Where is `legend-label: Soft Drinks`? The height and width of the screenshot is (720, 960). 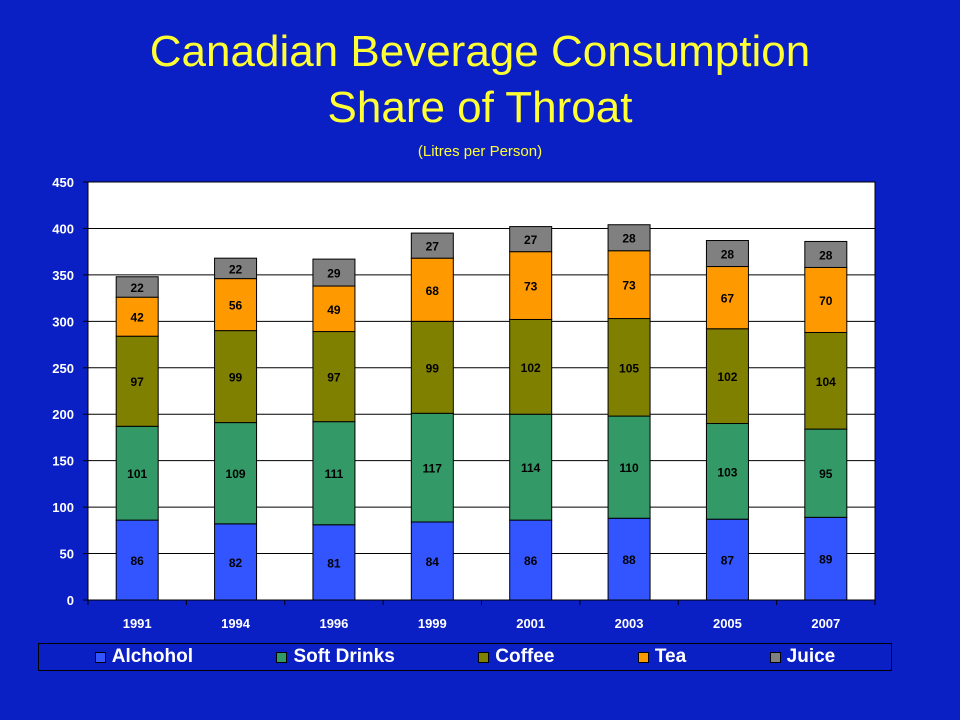 legend-label: Soft Drinks is located at coordinates (344, 656).